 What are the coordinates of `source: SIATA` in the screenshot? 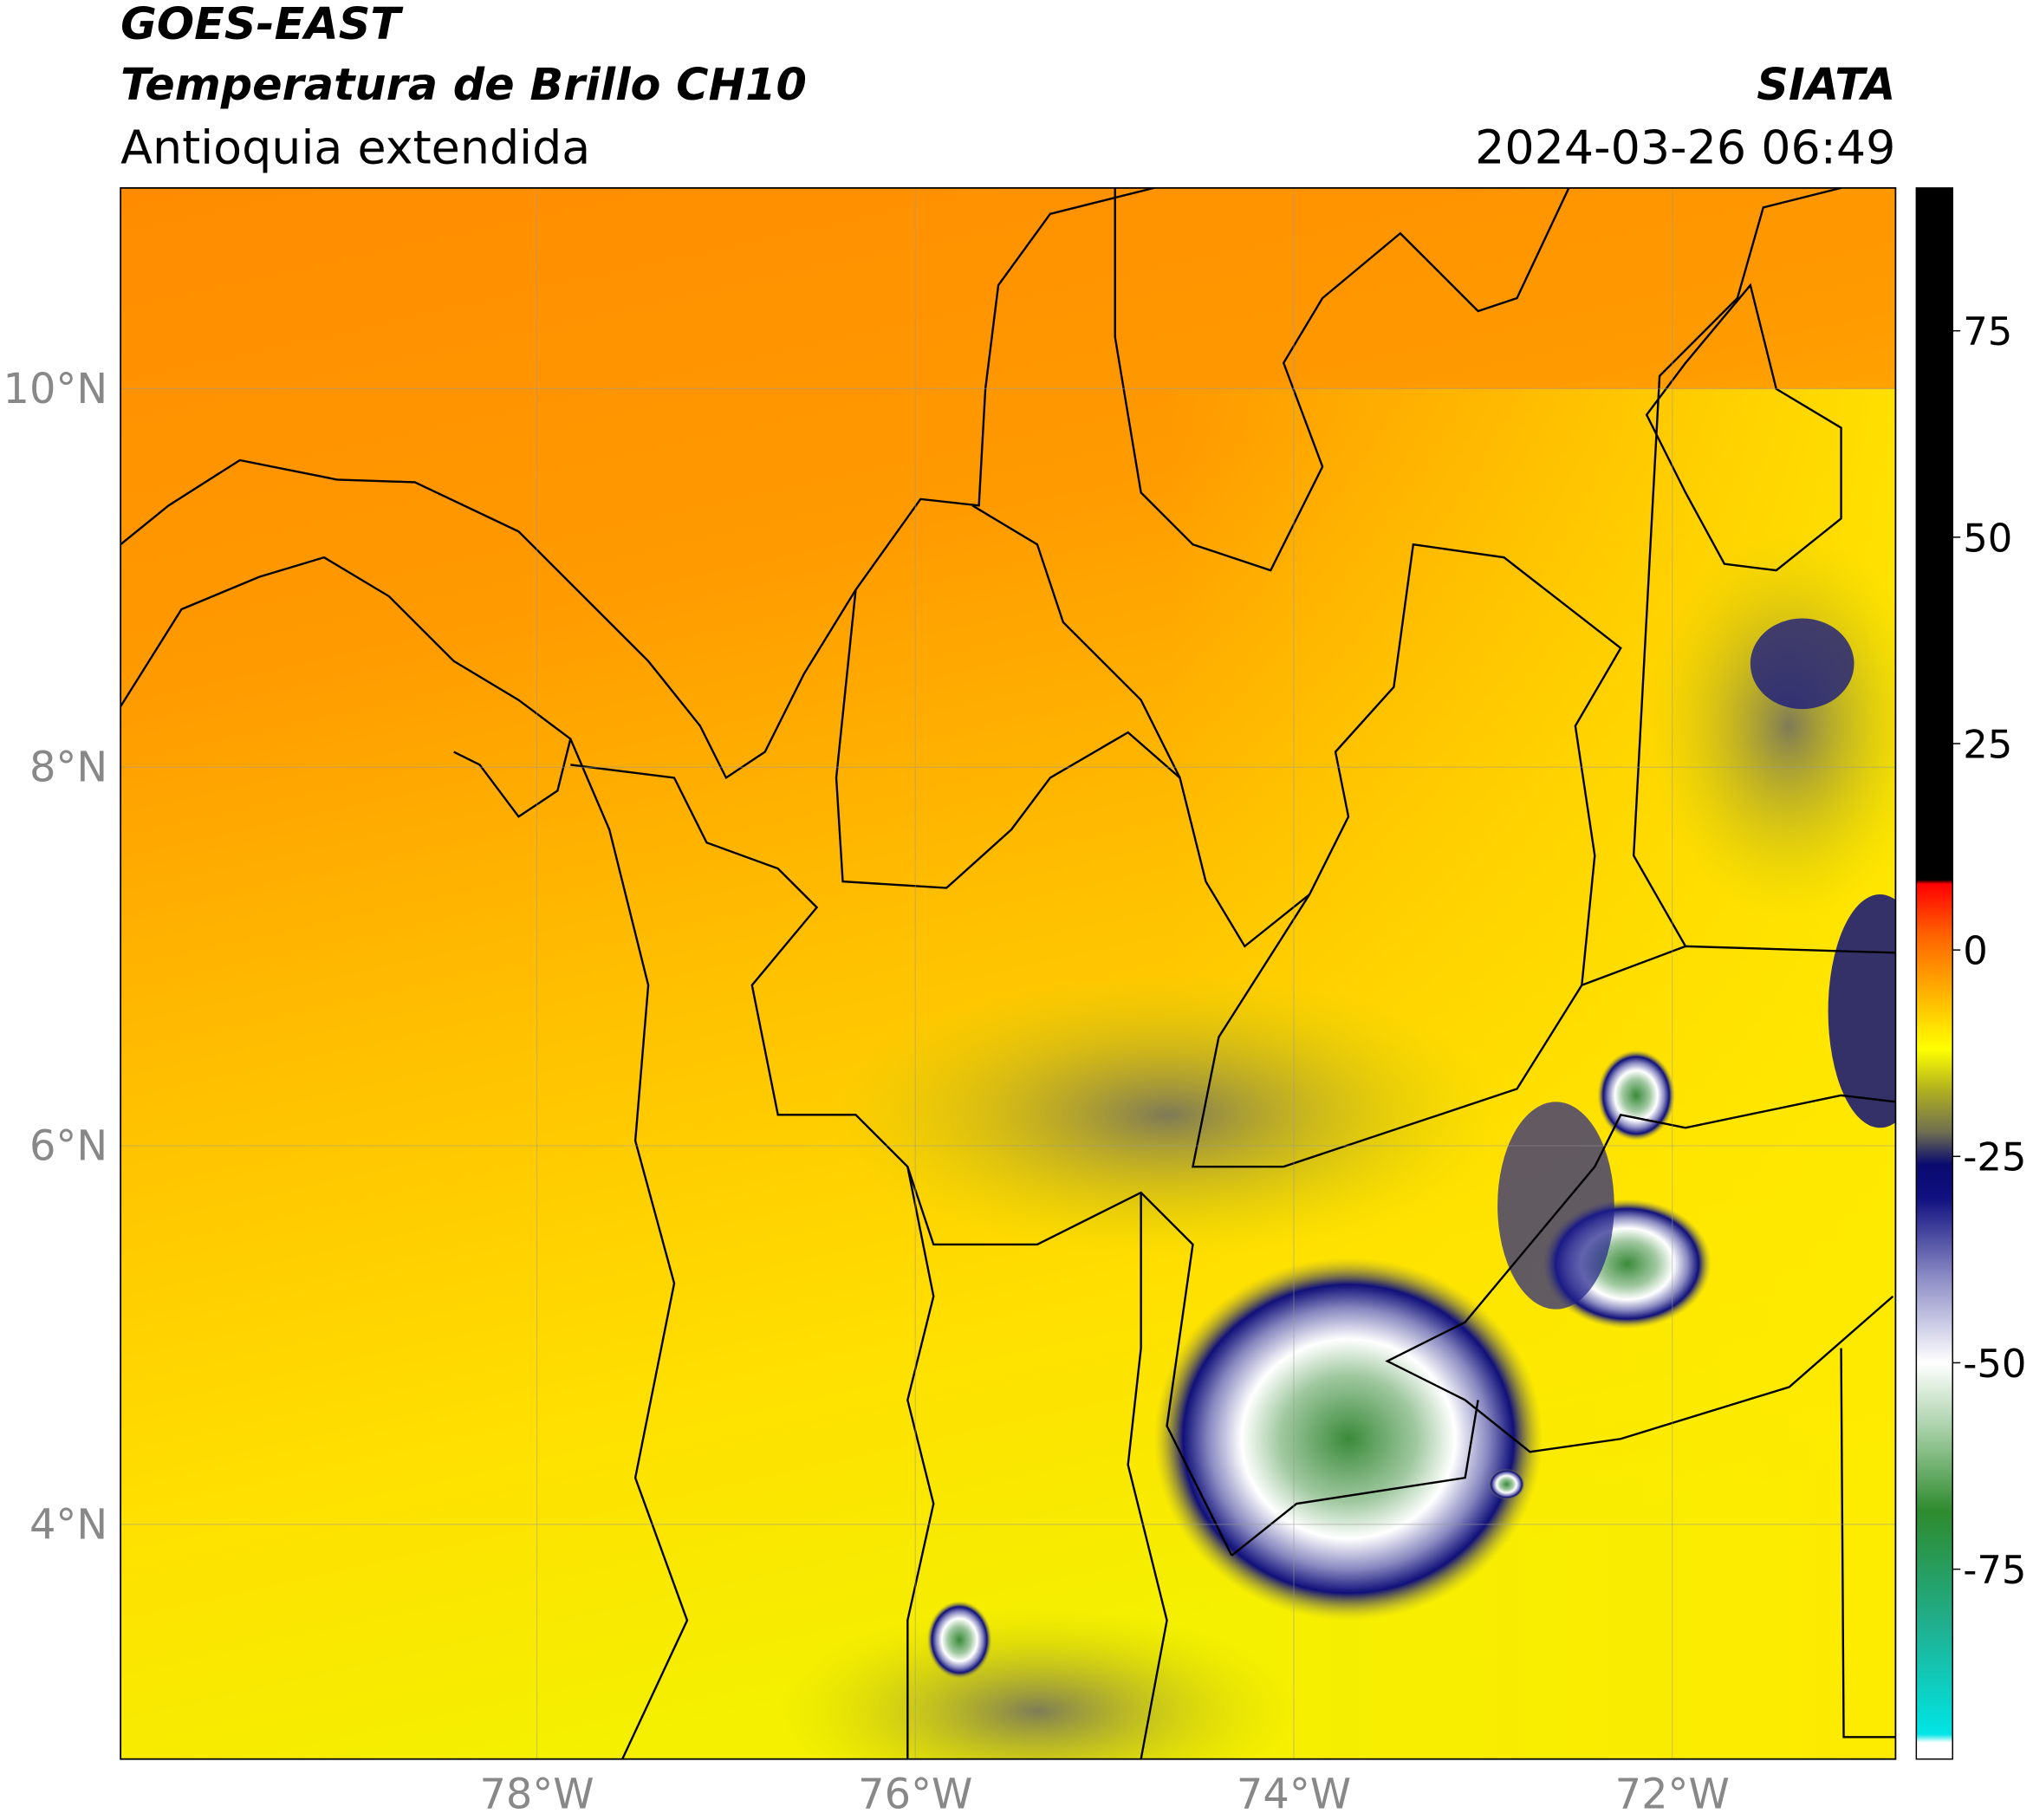 It's located at (1826, 84).